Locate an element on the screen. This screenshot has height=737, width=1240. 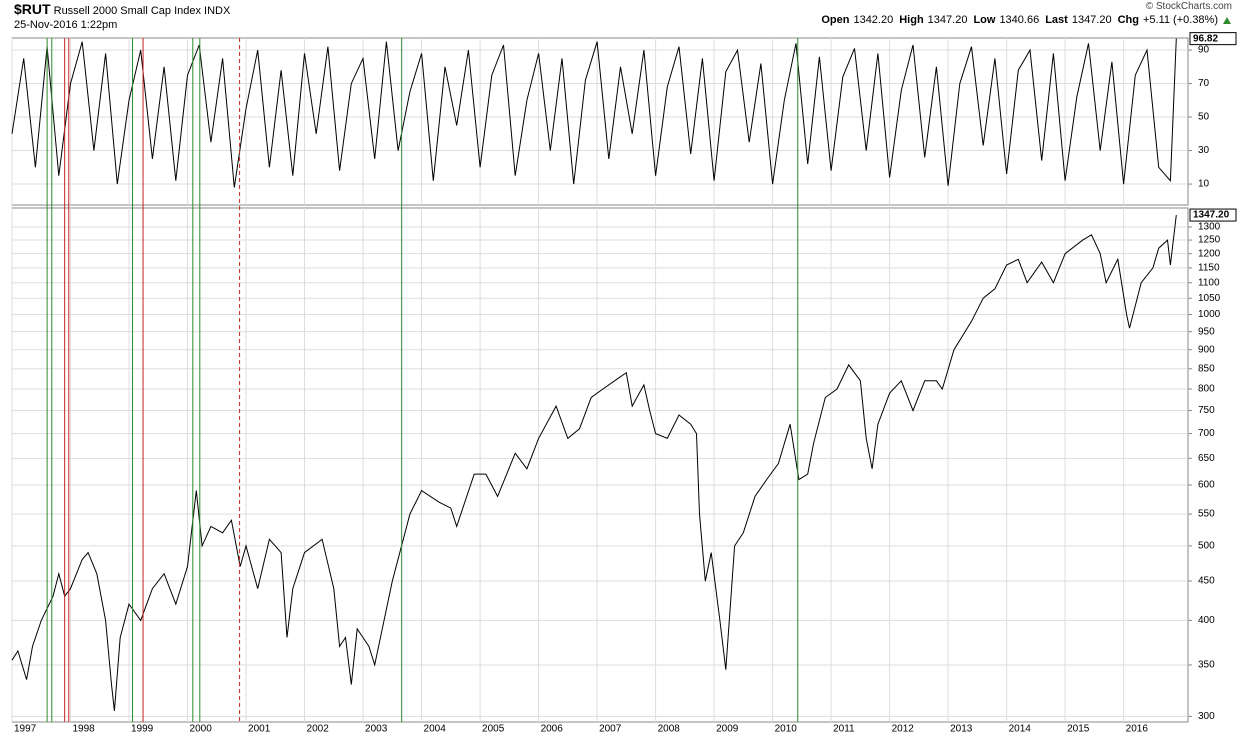
quote-label: Low is located at coordinates (984, 20).